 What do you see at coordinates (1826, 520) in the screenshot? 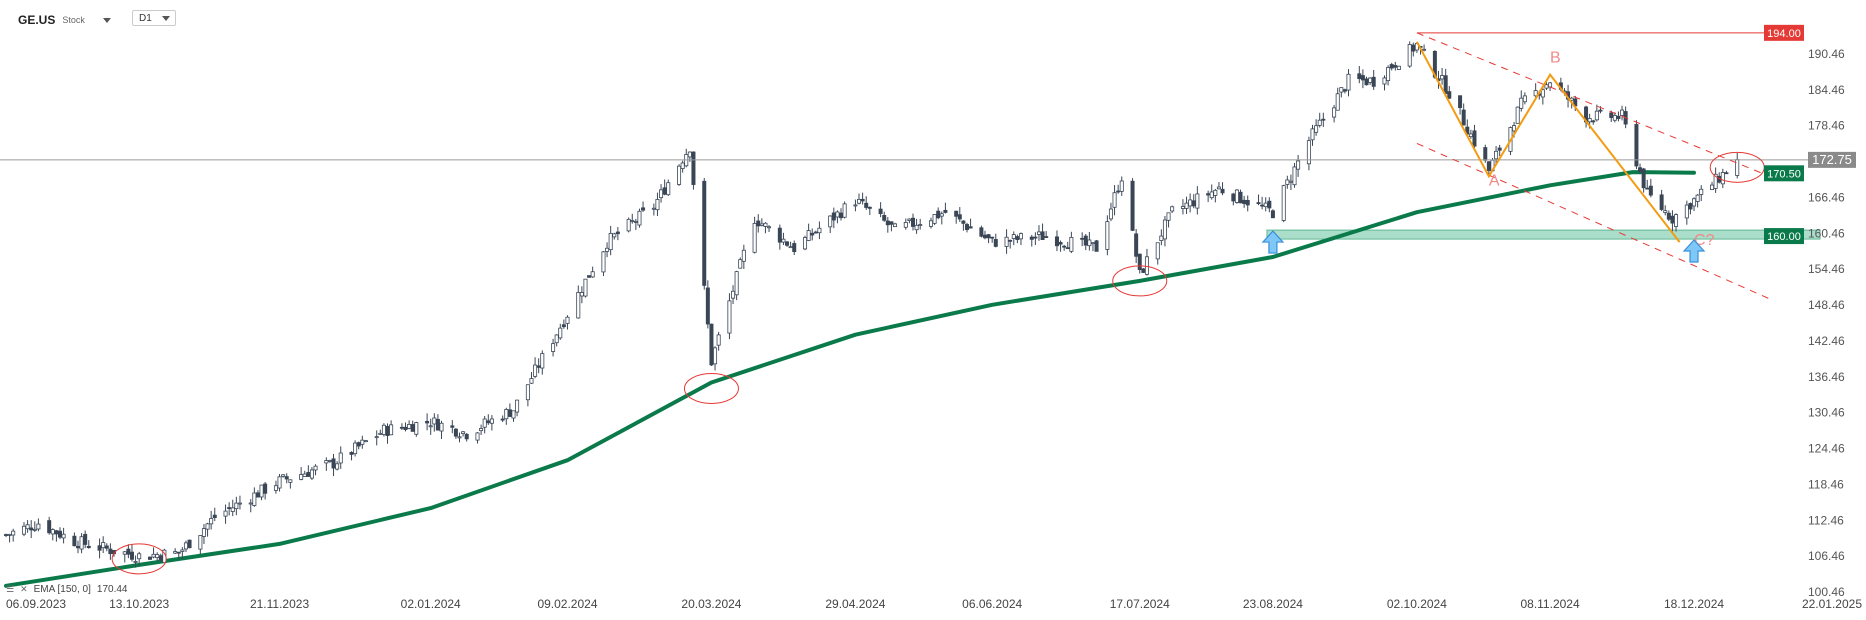
I see `y-tick-13: 112.46` at bounding box center [1826, 520].